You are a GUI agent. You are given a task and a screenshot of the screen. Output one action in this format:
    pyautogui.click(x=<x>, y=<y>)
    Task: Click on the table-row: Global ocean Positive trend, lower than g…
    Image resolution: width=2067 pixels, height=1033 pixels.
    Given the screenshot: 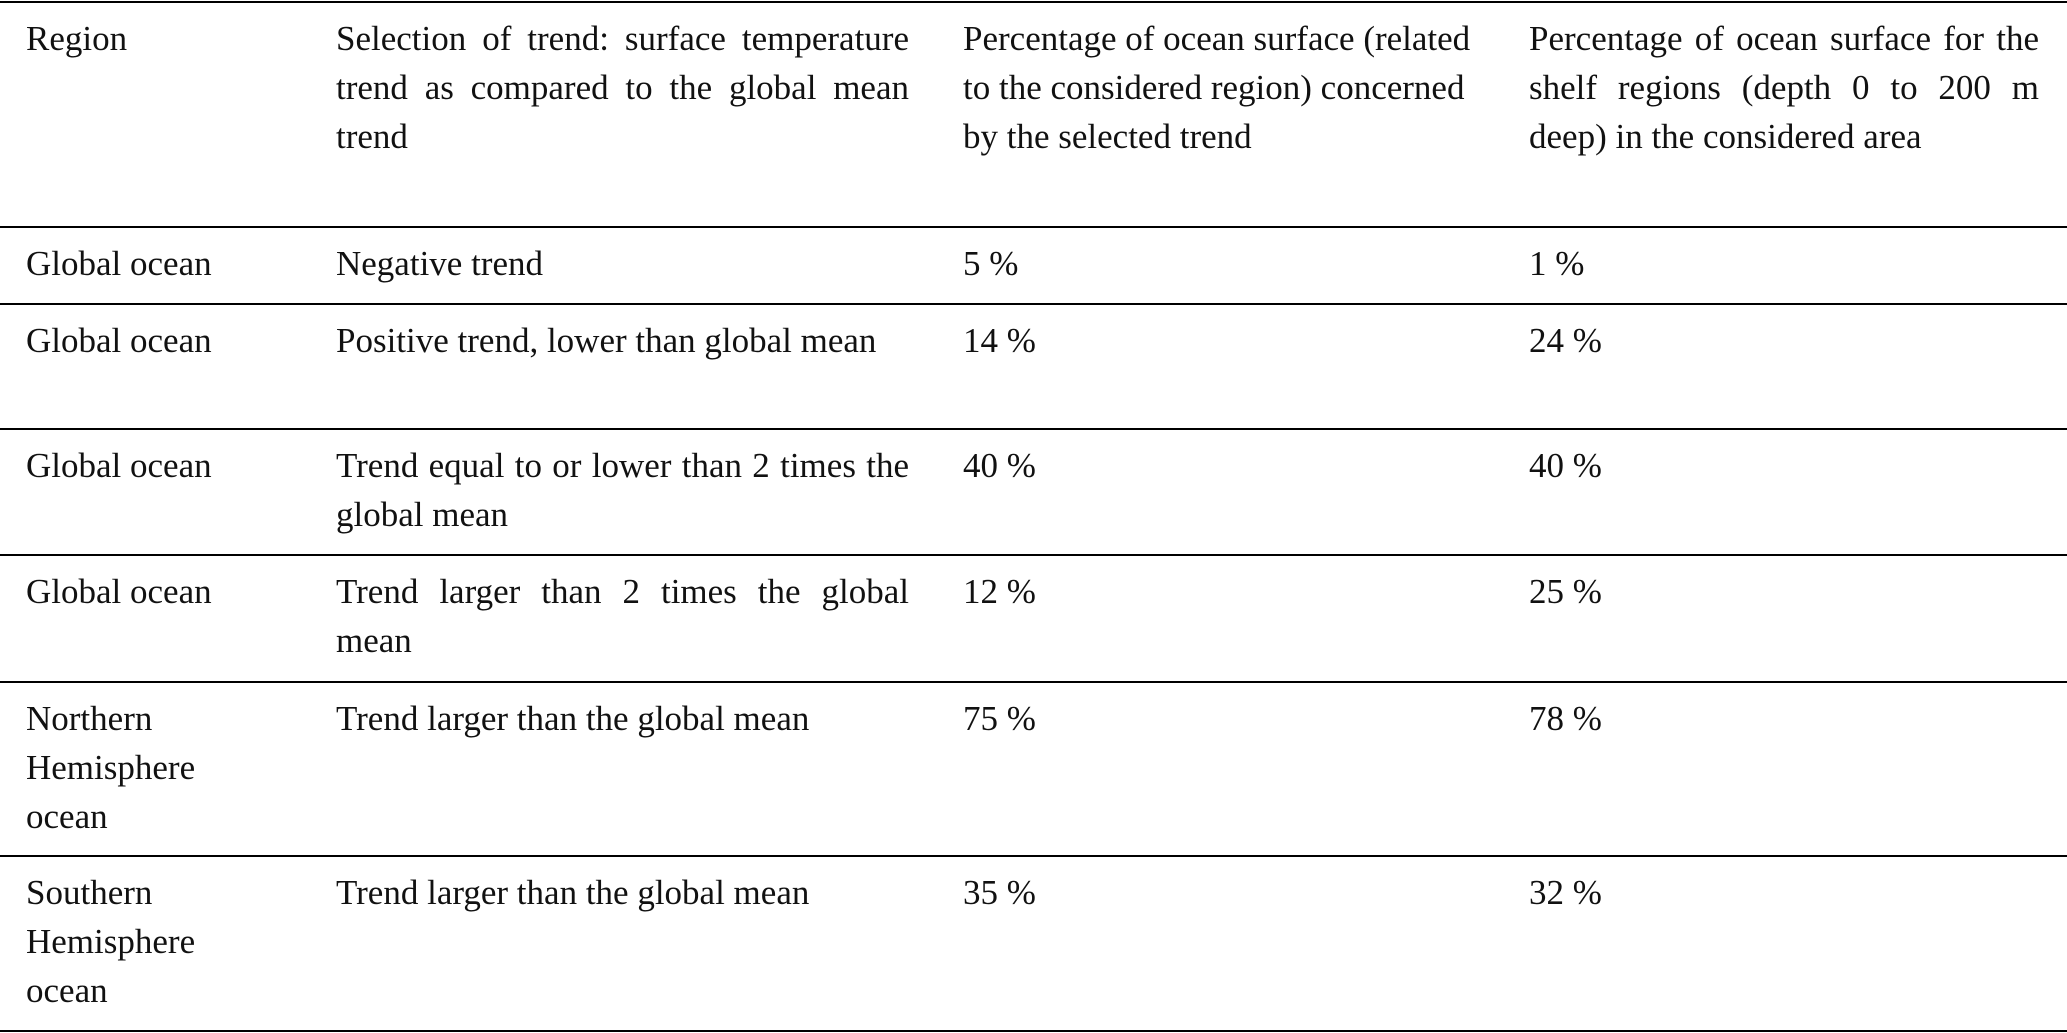 What is the action you would take?
    pyautogui.click(x=1033, y=366)
    